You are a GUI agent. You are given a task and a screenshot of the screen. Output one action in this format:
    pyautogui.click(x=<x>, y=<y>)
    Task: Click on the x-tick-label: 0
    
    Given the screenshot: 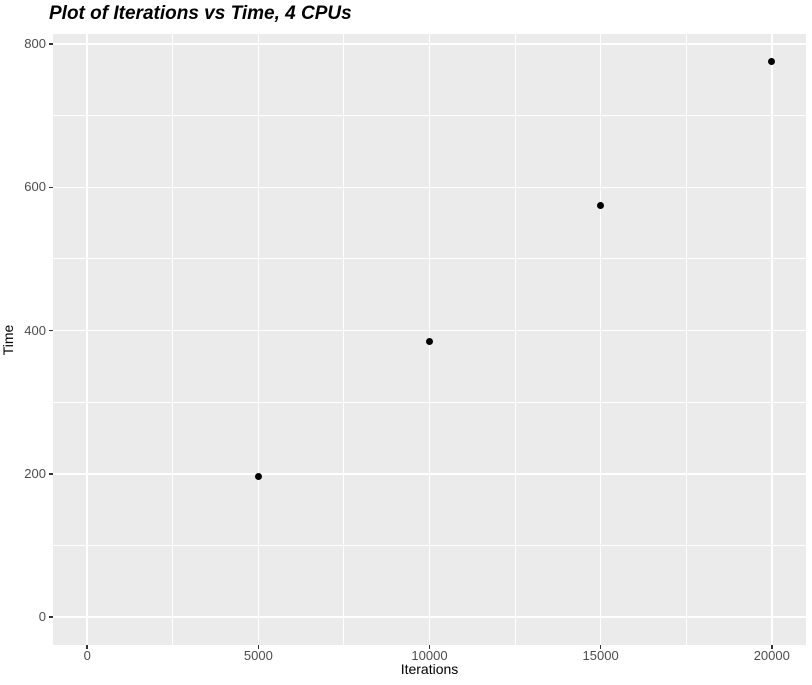 What is the action you would take?
    pyautogui.click(x=87, y=655)
    